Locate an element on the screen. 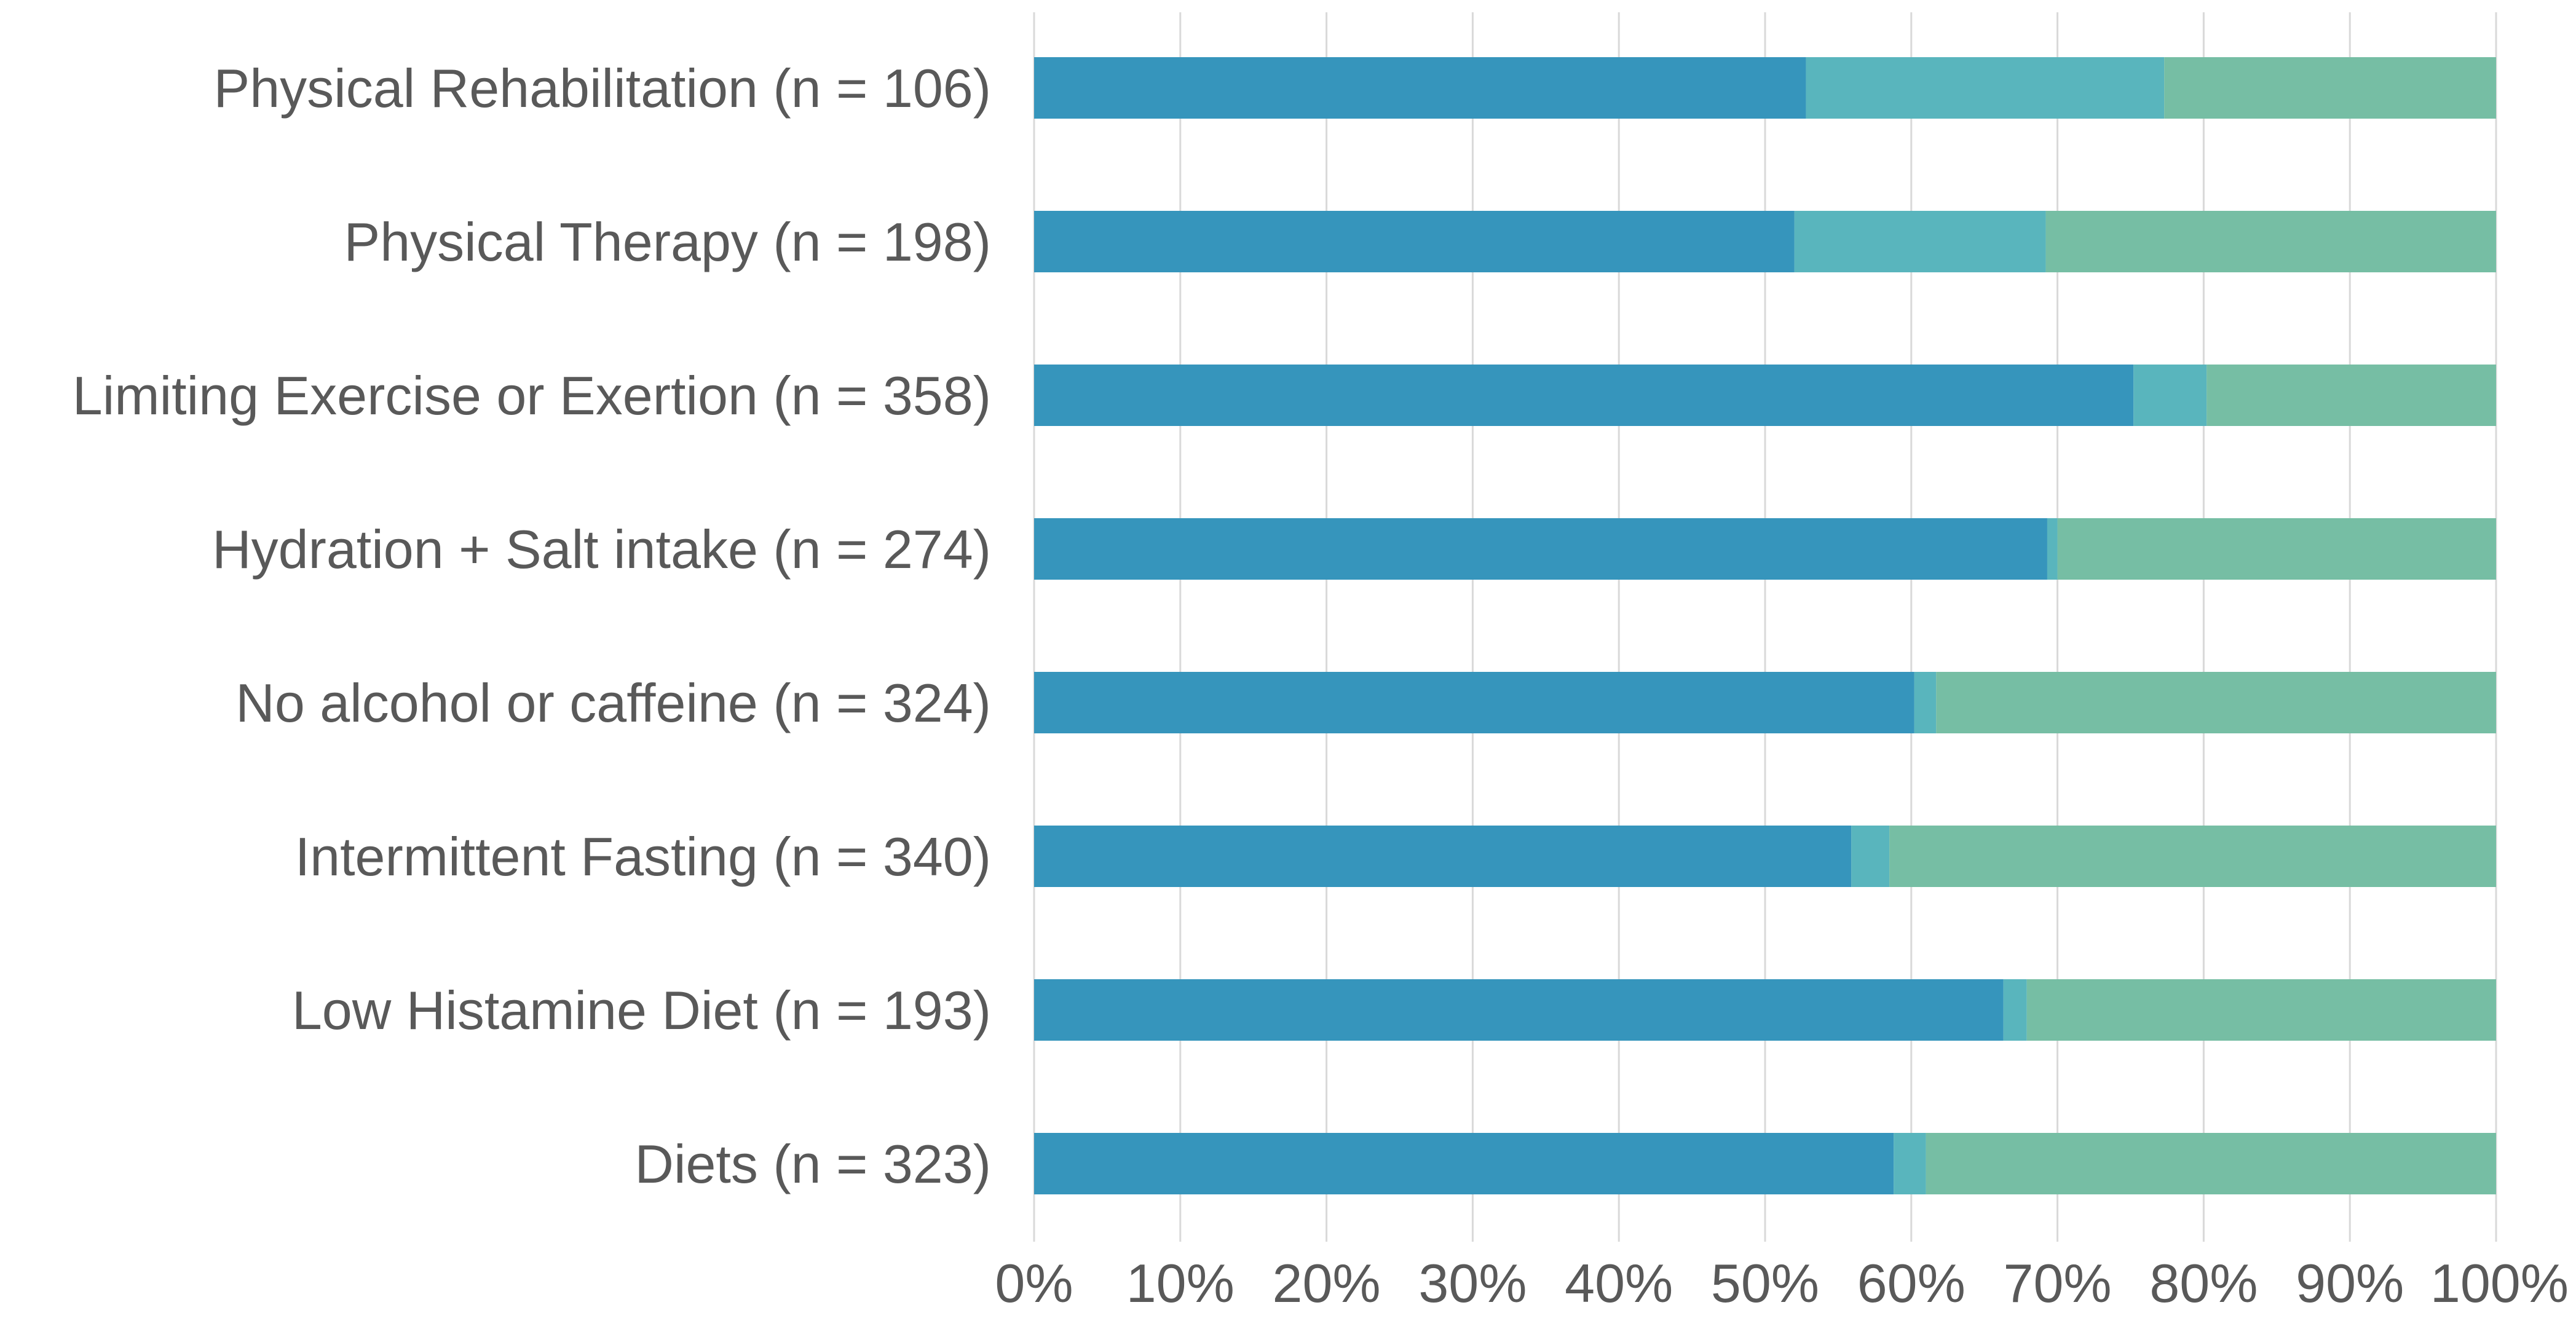 This screenshot has height=1321, width=2576. x-tick-label: 100% is located at coordinates (2499, 1283).